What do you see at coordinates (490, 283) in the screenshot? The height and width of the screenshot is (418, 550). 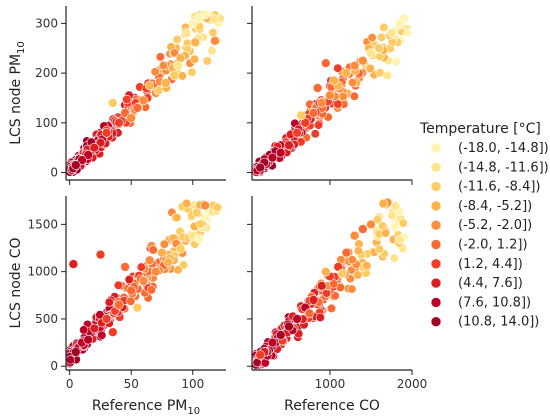 I see `legend-label: (4.4, 7.6])` at bounding box center [490, 283].